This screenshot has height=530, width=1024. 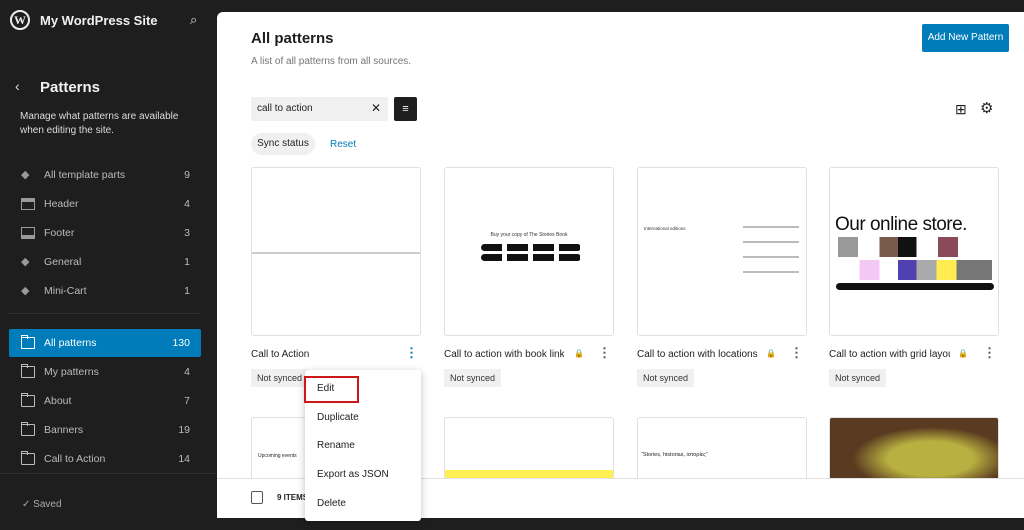 I want to click on pattern-title: Call to action with grid layout, so click(x=889, y=354).